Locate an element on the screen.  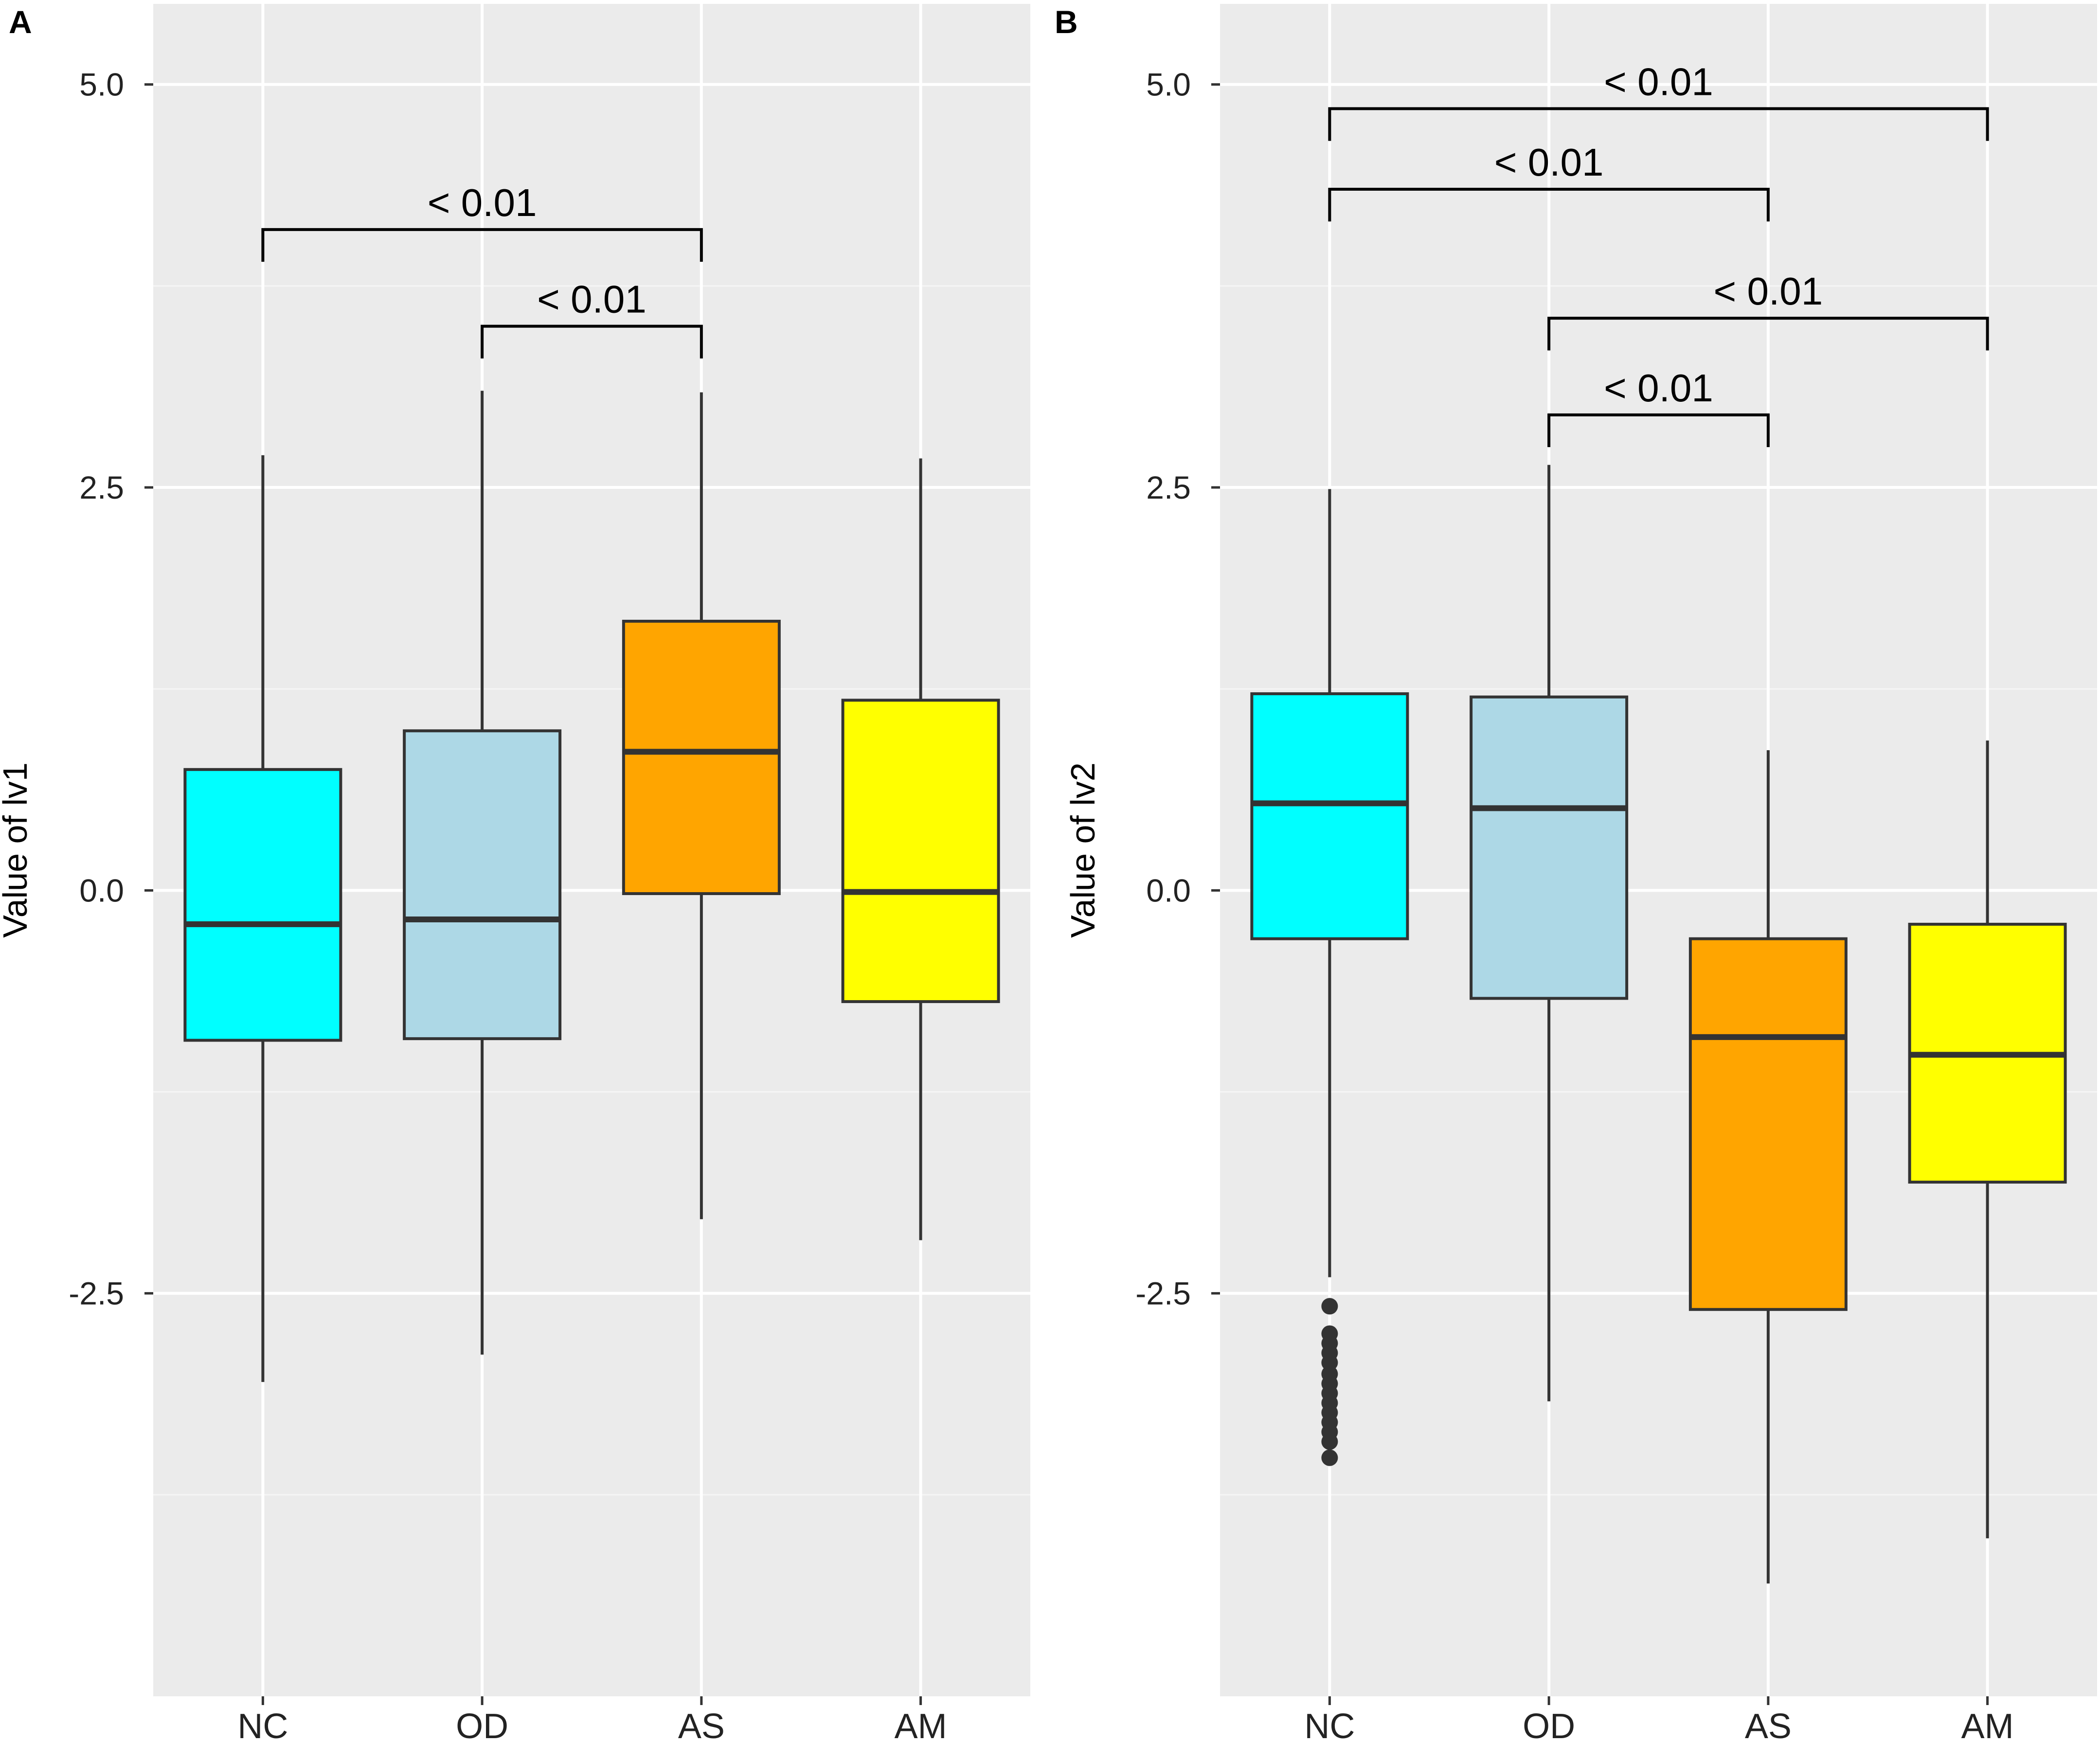
y-axis-title: Value of lv2 is located at coordinates (1083, 850).